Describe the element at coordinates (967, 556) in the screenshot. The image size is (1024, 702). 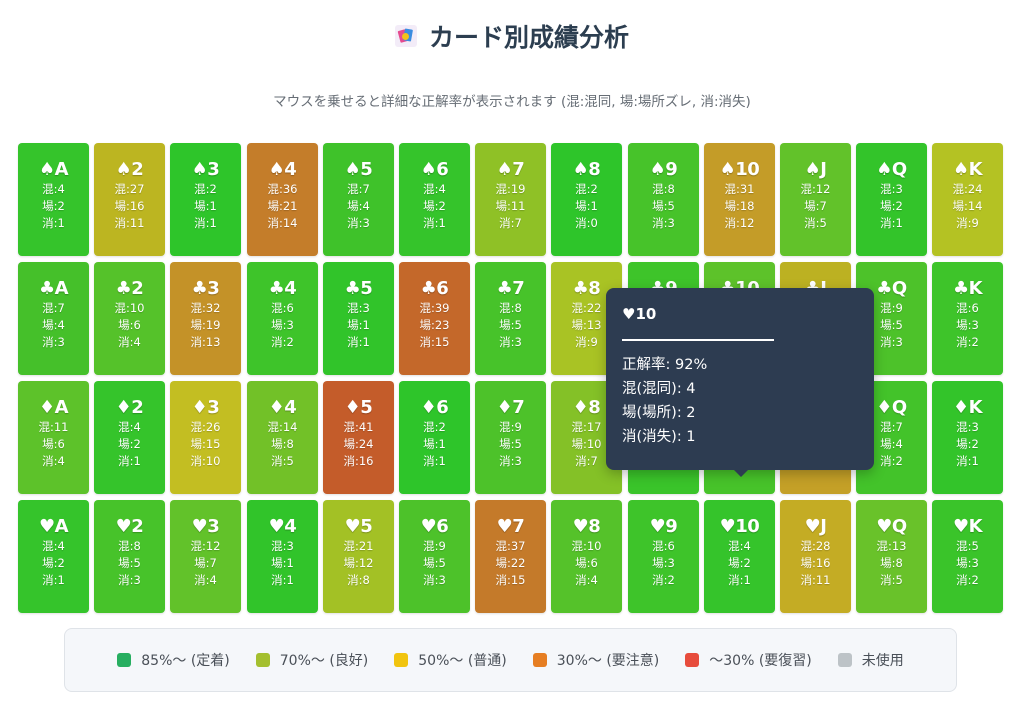
I see `card-tile: ♥K 混:5 場:3 消:2` at that location.